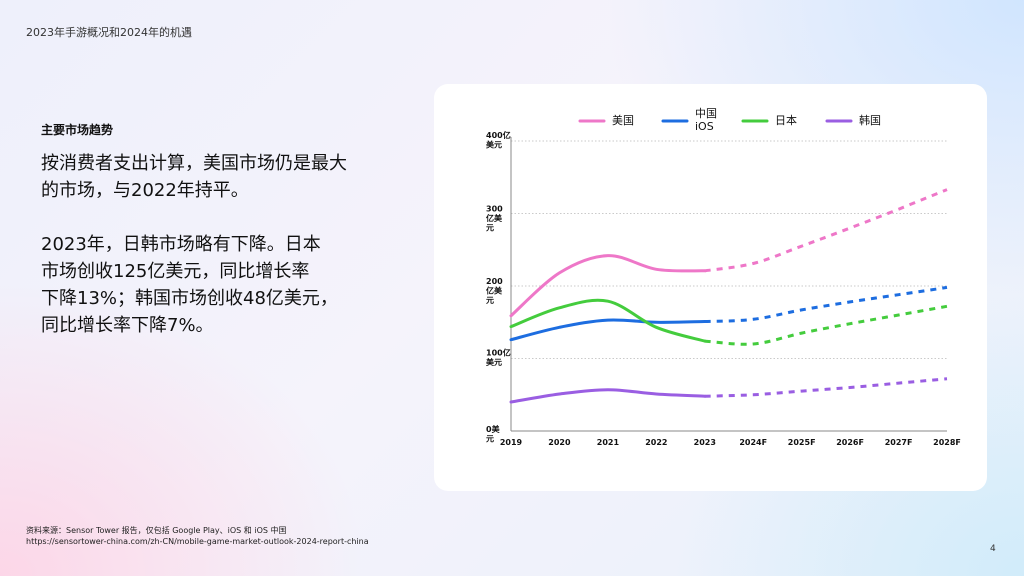  Describe the element at coordinates (704, 126) in the screenshot. I see `legend-label: iOS` at that location.